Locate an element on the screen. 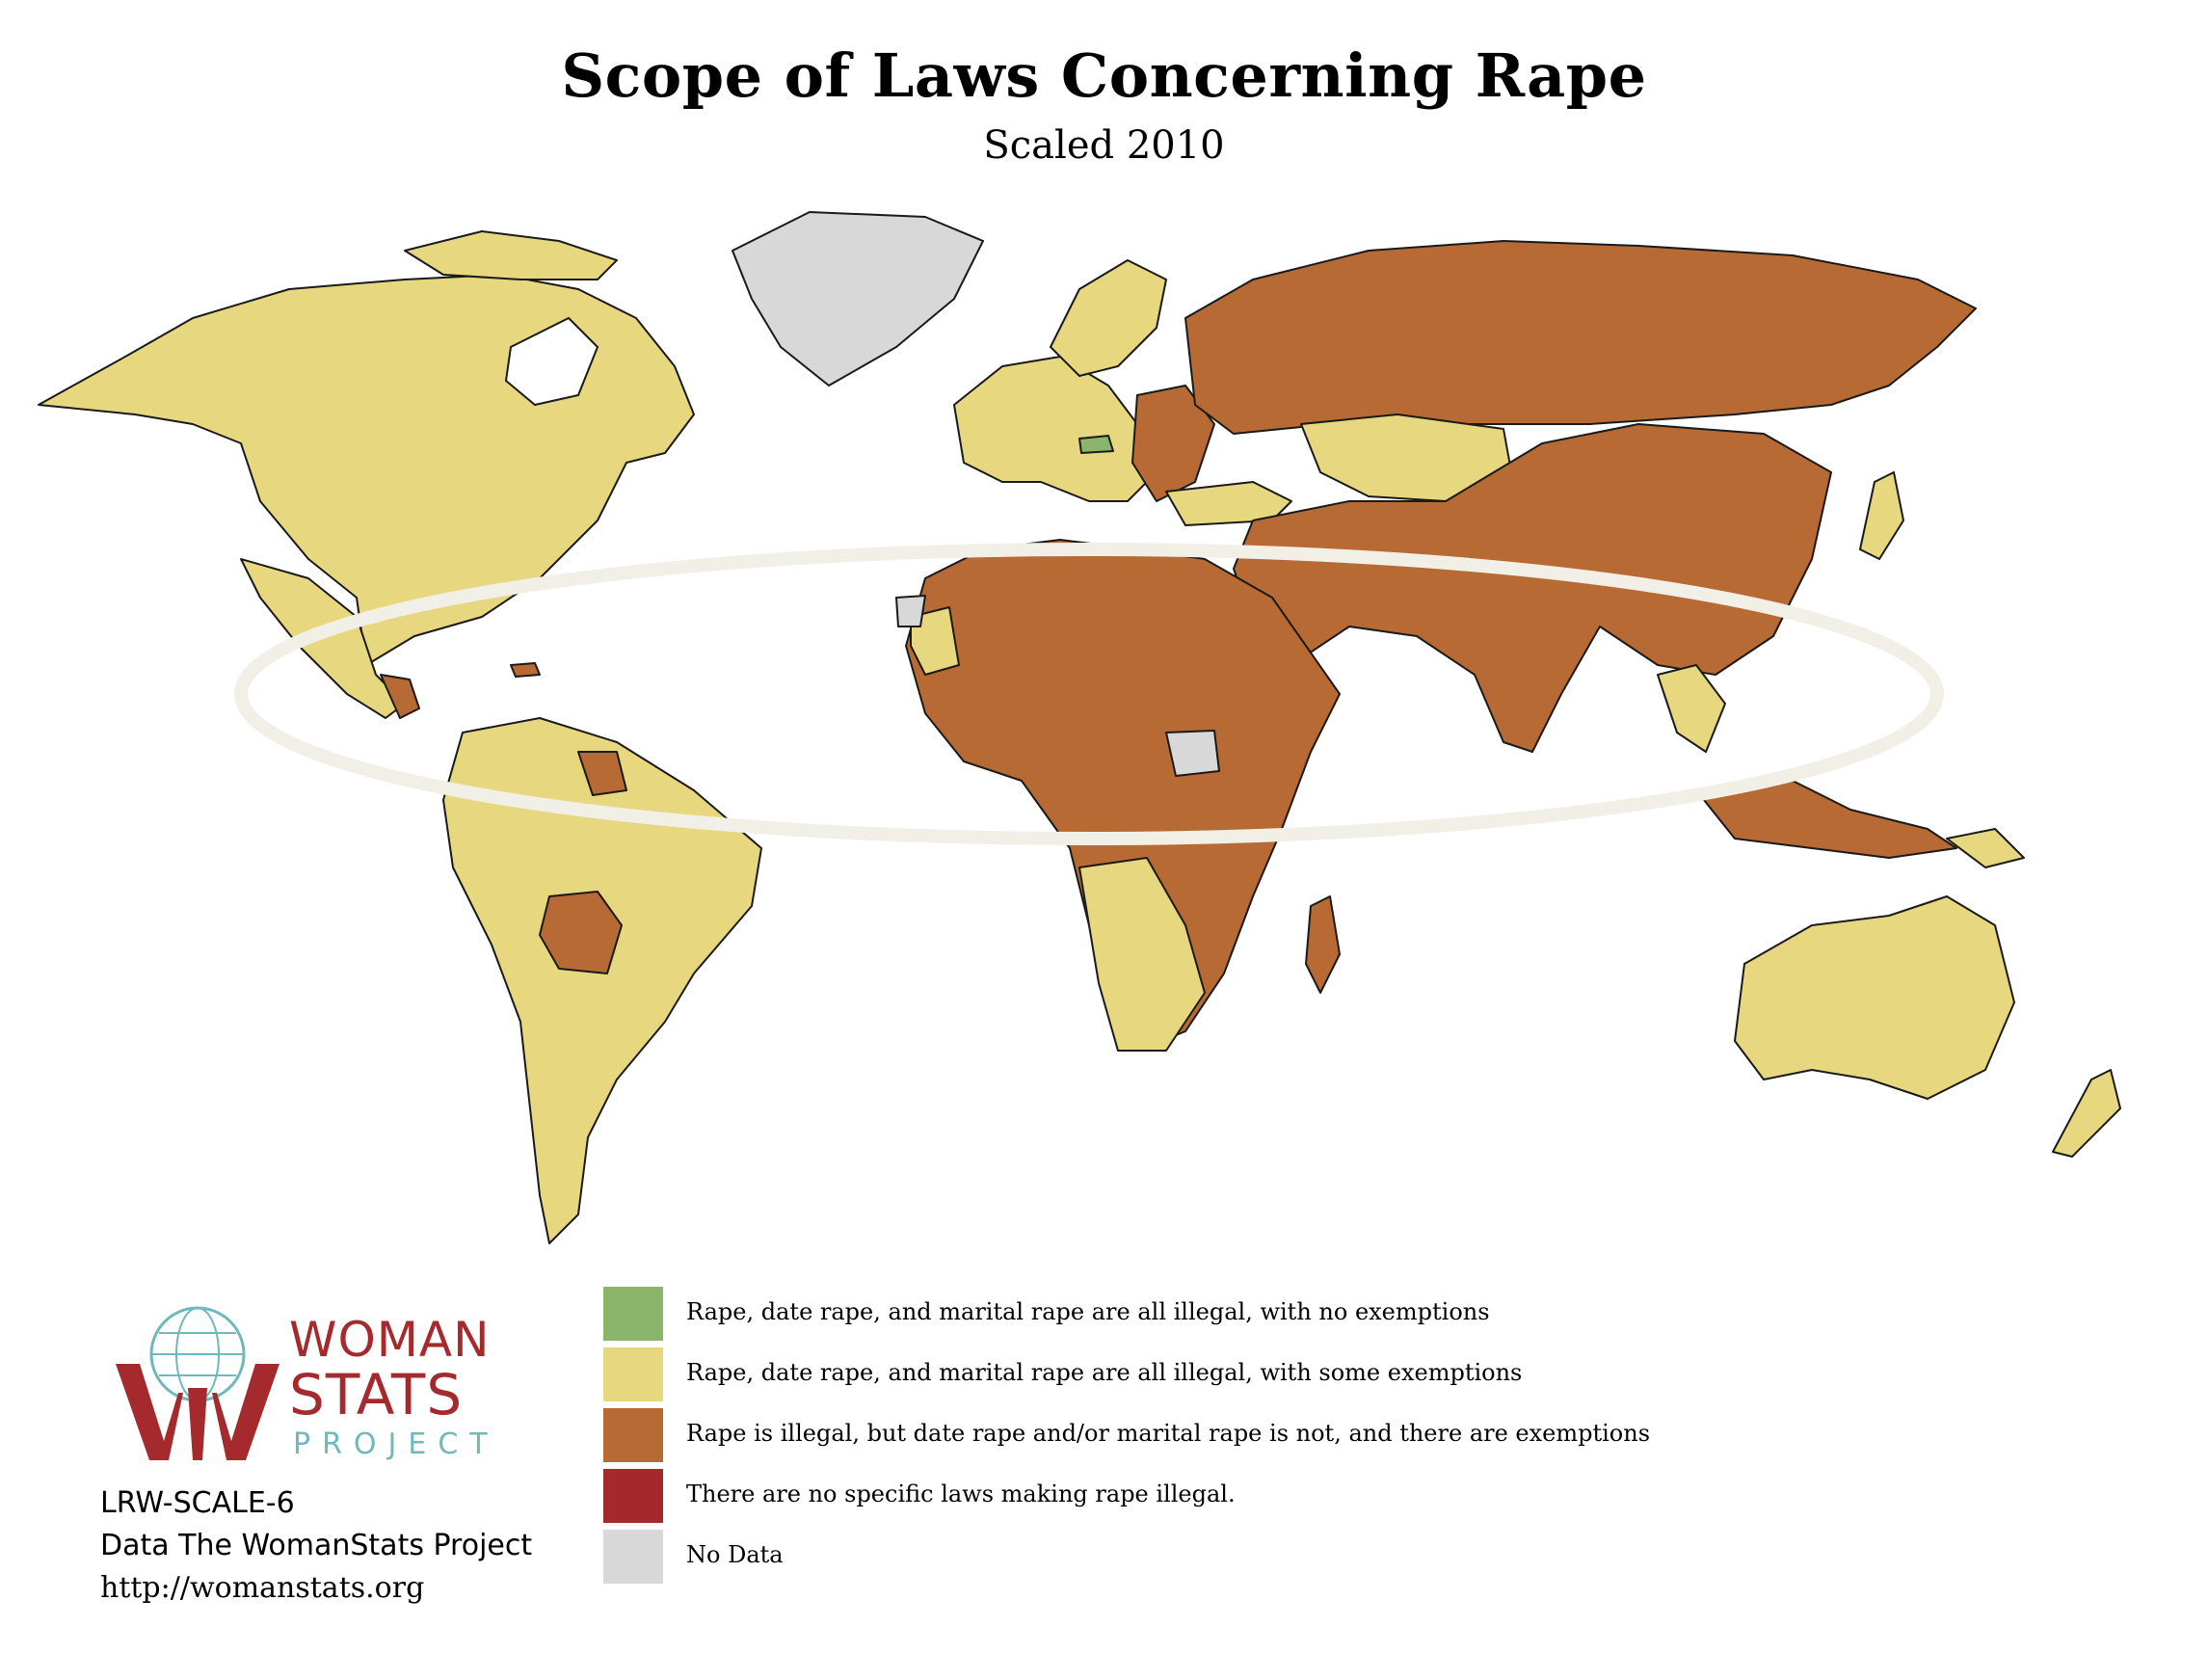 This screenshot has height=1680, width=2208. map-title: Scope of Laws Concerning Rape is located at coordinates (1104, 76).